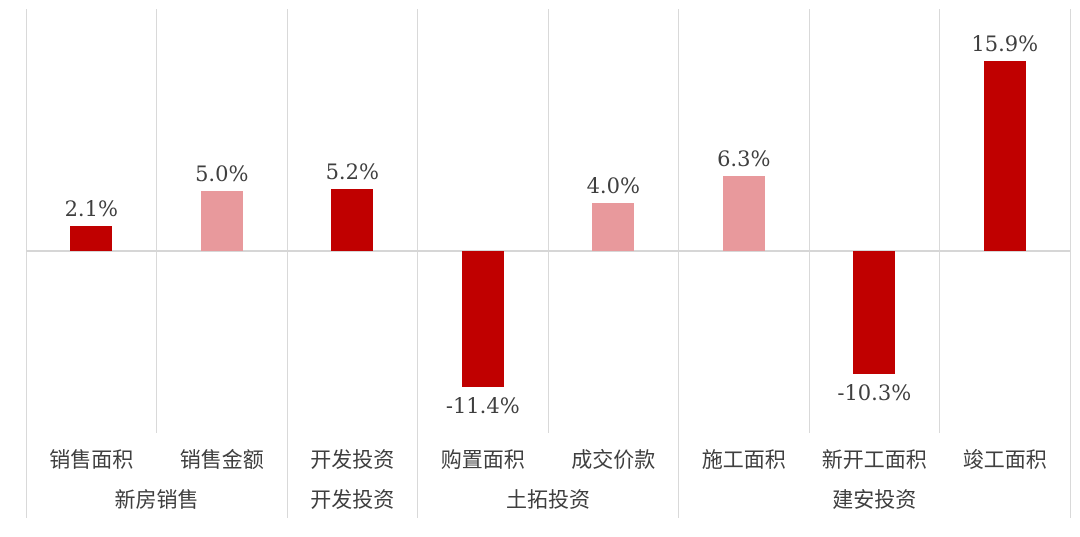  What do you see at coordinates (352, 171) in the screenshot?
I see `bar-value-label: 5.2%` at bounding box center [352, 171].